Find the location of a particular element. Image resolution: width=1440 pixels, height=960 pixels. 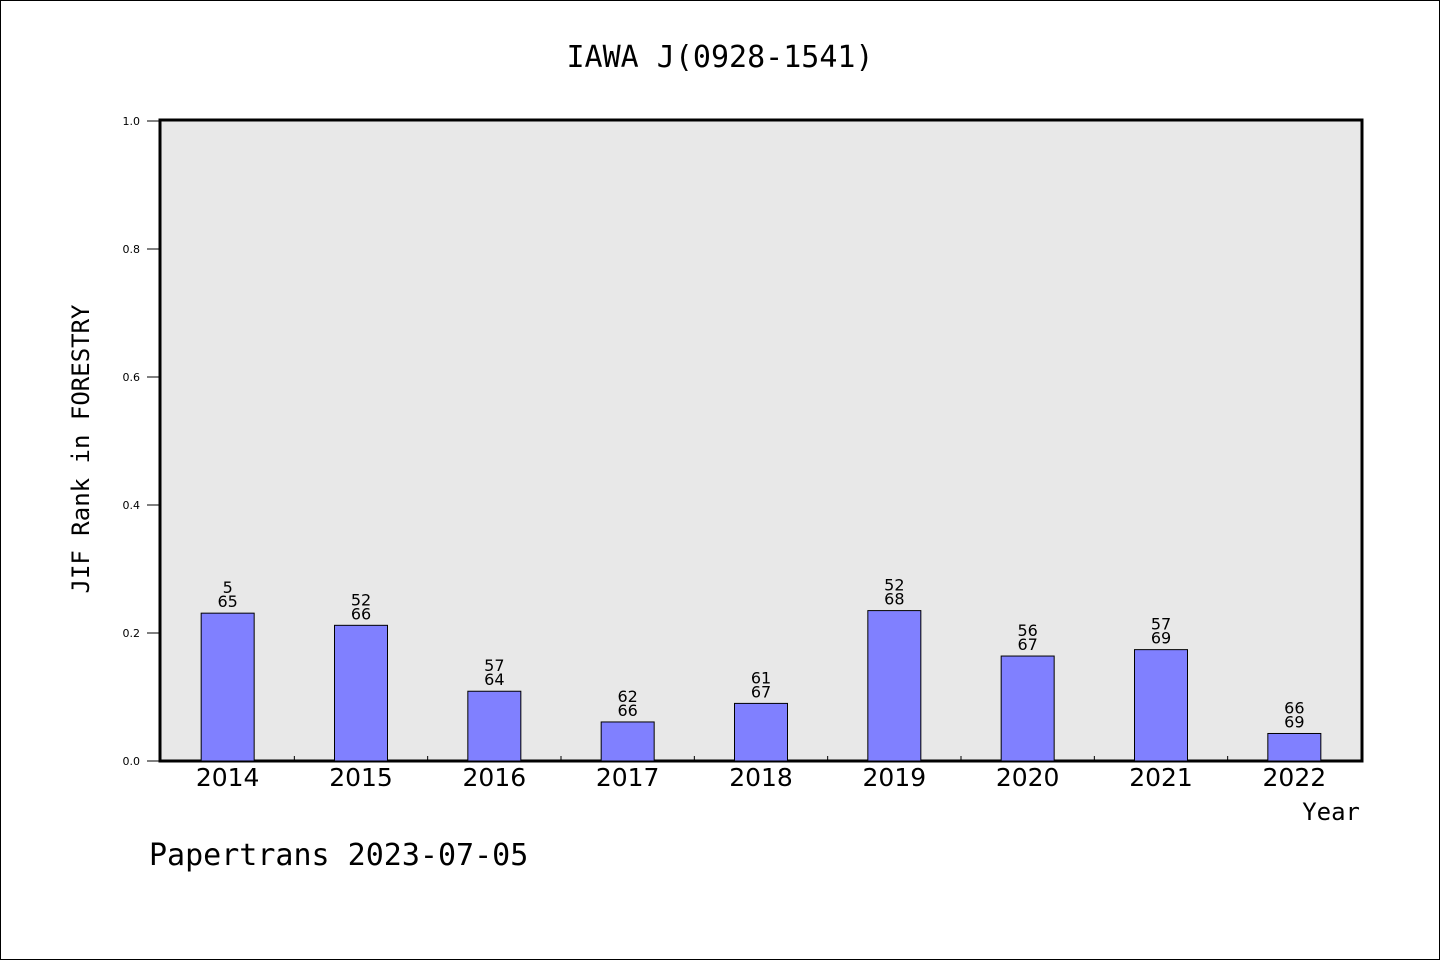

x-tick-label: 2017 is located at coordinates (628, 777).